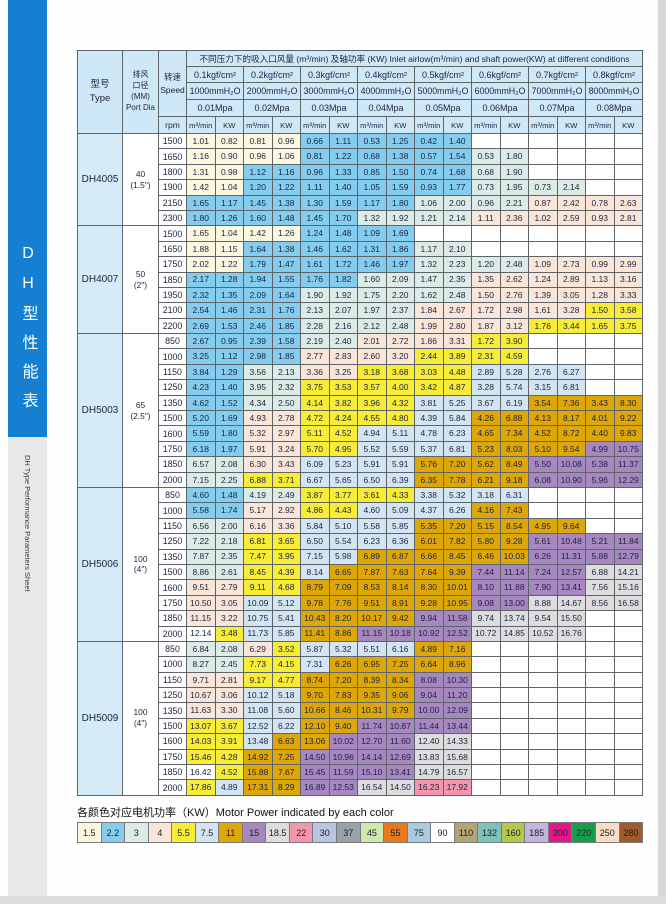 Image resolution: width=666 pixels, height=904 pixels. I want to click on value-cell: 11.41, so click(315, 633).